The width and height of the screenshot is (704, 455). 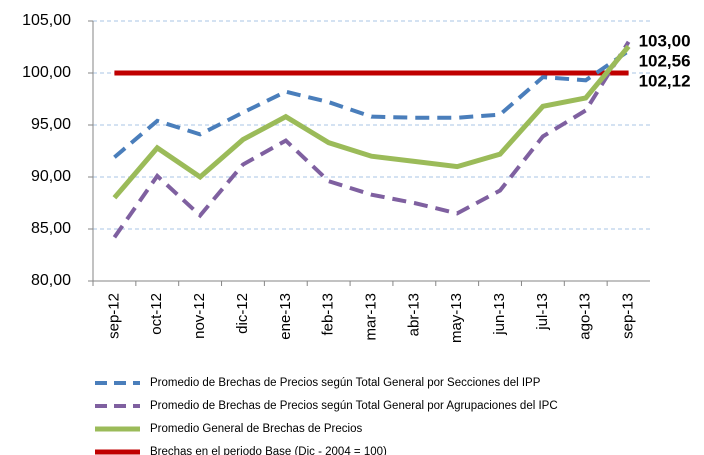 I want to click on y-tick-label: 95,00, so click(x=51, y=124).